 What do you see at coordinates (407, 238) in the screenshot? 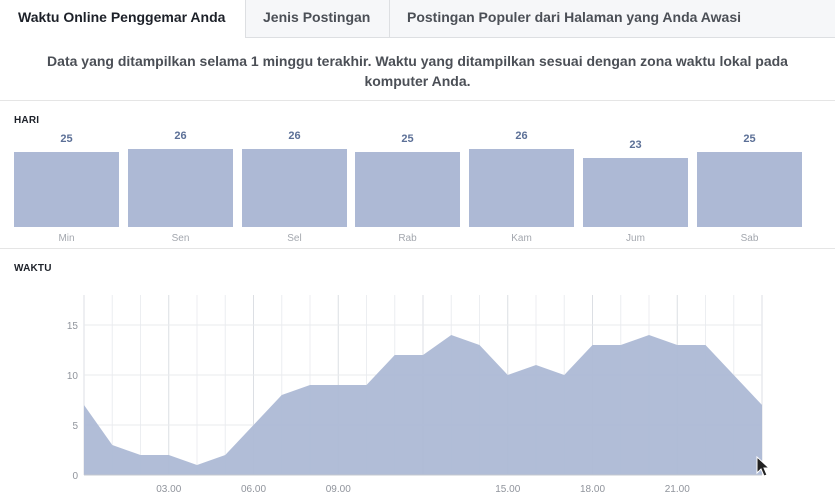
I see `day-name-label: Rab` at bounding box center [407, 238].